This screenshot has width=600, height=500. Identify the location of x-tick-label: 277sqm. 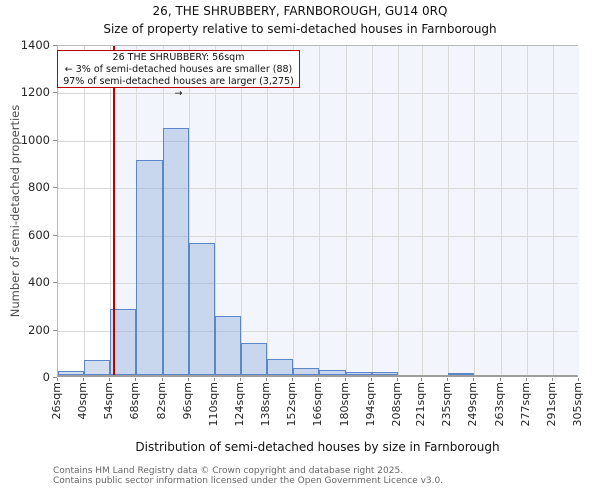
(525, 404).